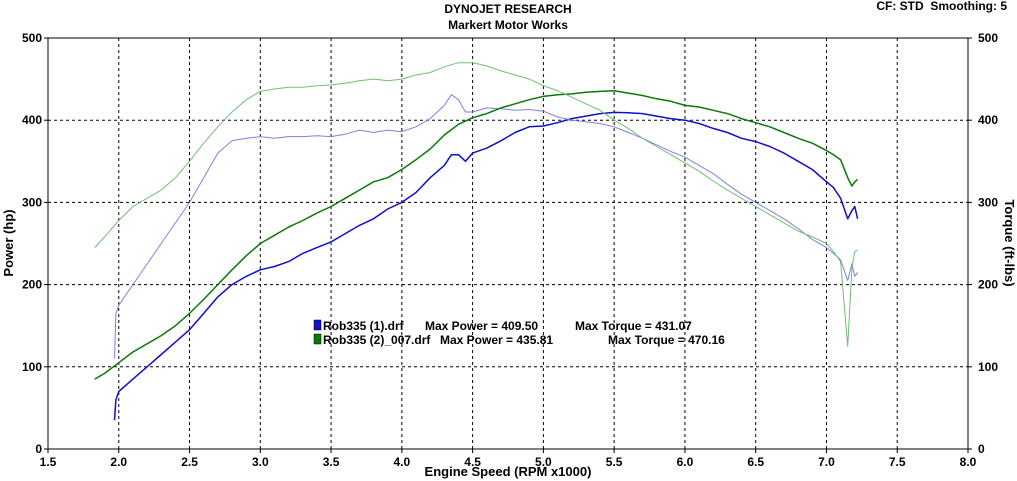  Describe the element at coordinates (507, 9) in the screenshot. I see `chart-title: DYNOJET RESEARCH` at that location.